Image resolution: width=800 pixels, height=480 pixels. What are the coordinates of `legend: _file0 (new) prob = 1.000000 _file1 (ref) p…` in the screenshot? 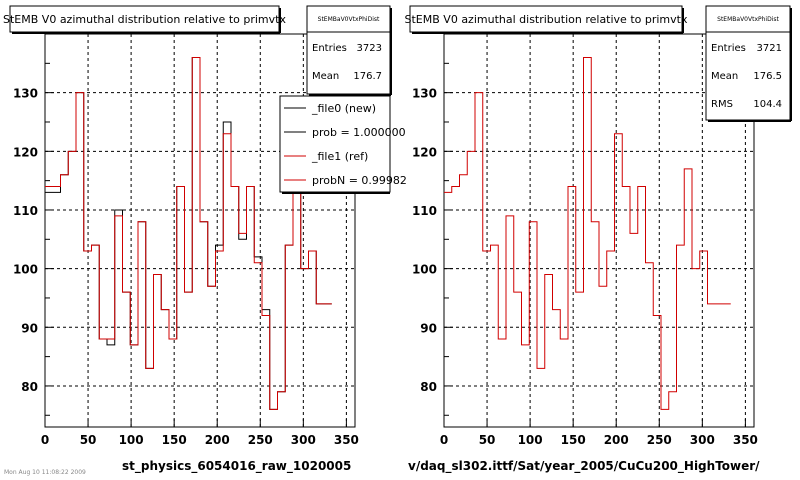 It's located at (343, 144).